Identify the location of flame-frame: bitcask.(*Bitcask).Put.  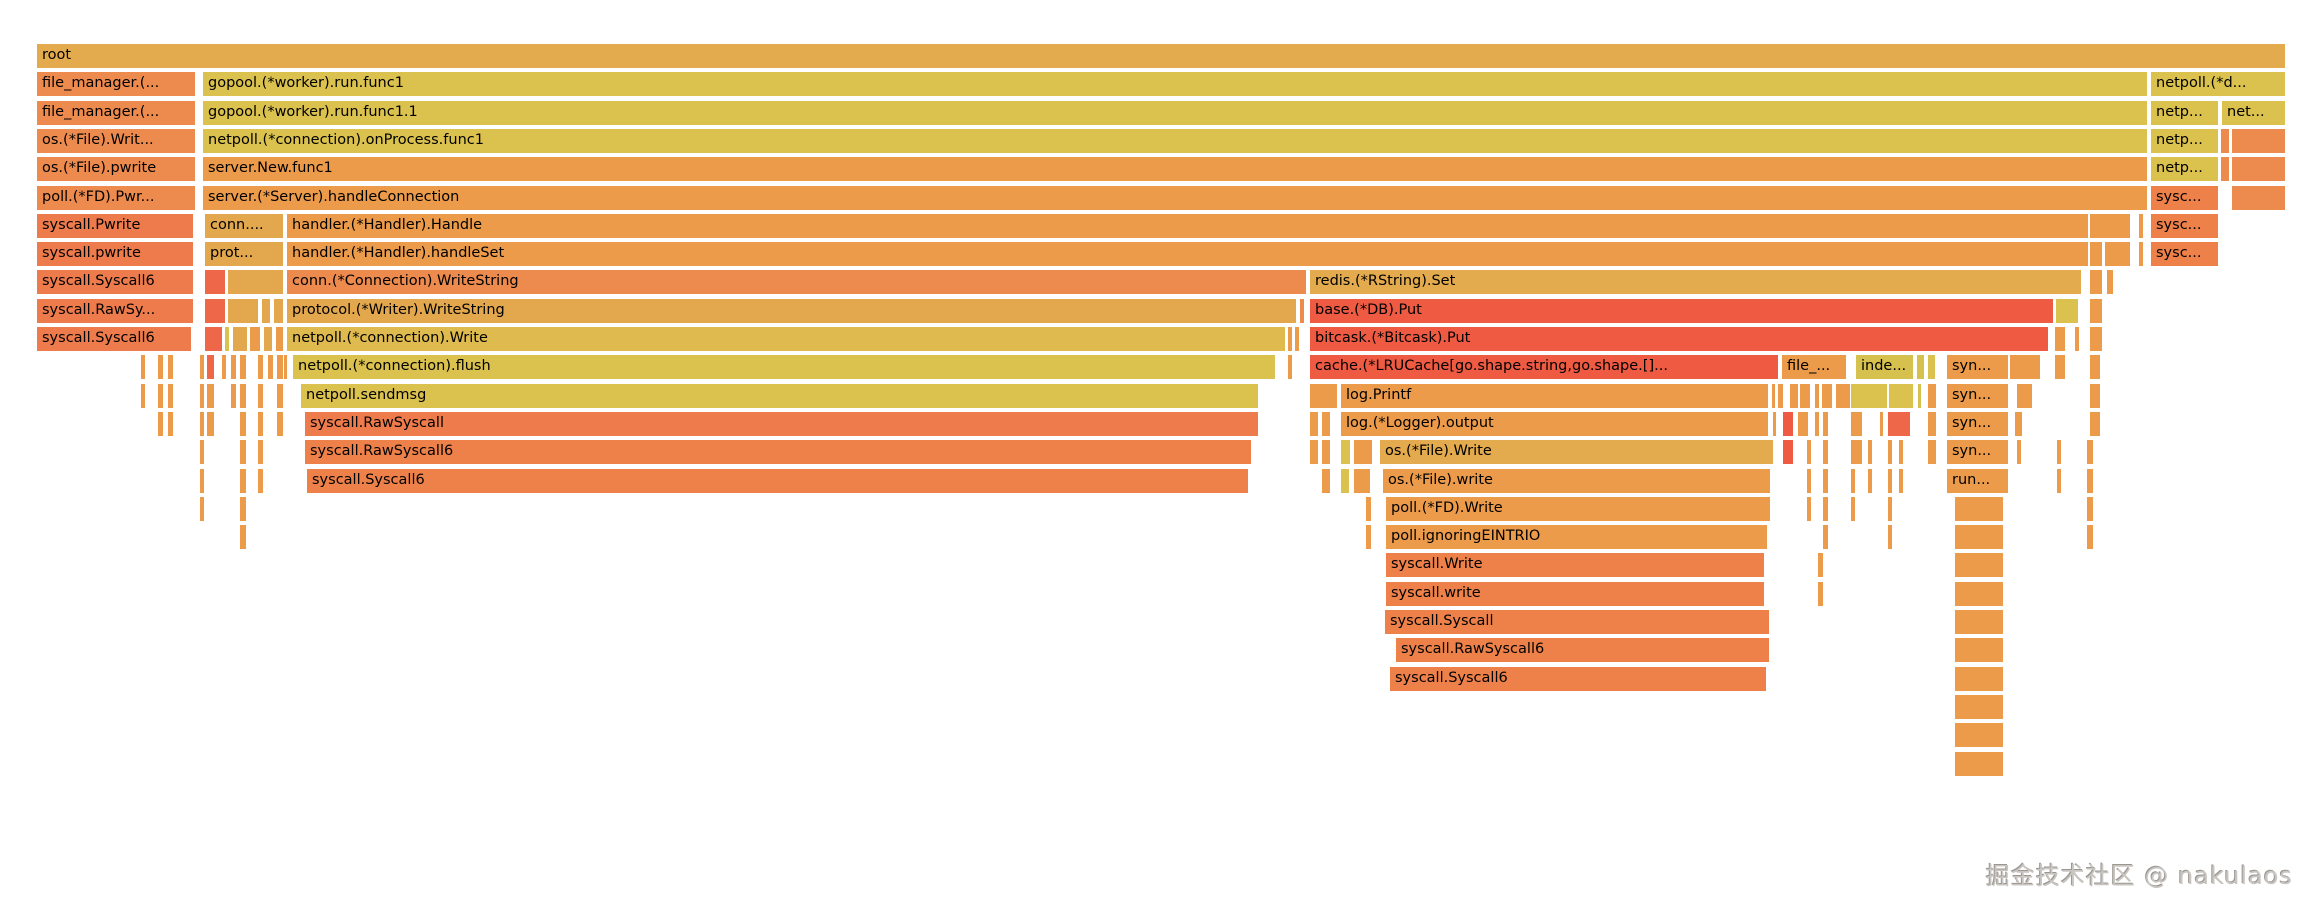
(1679, 339).